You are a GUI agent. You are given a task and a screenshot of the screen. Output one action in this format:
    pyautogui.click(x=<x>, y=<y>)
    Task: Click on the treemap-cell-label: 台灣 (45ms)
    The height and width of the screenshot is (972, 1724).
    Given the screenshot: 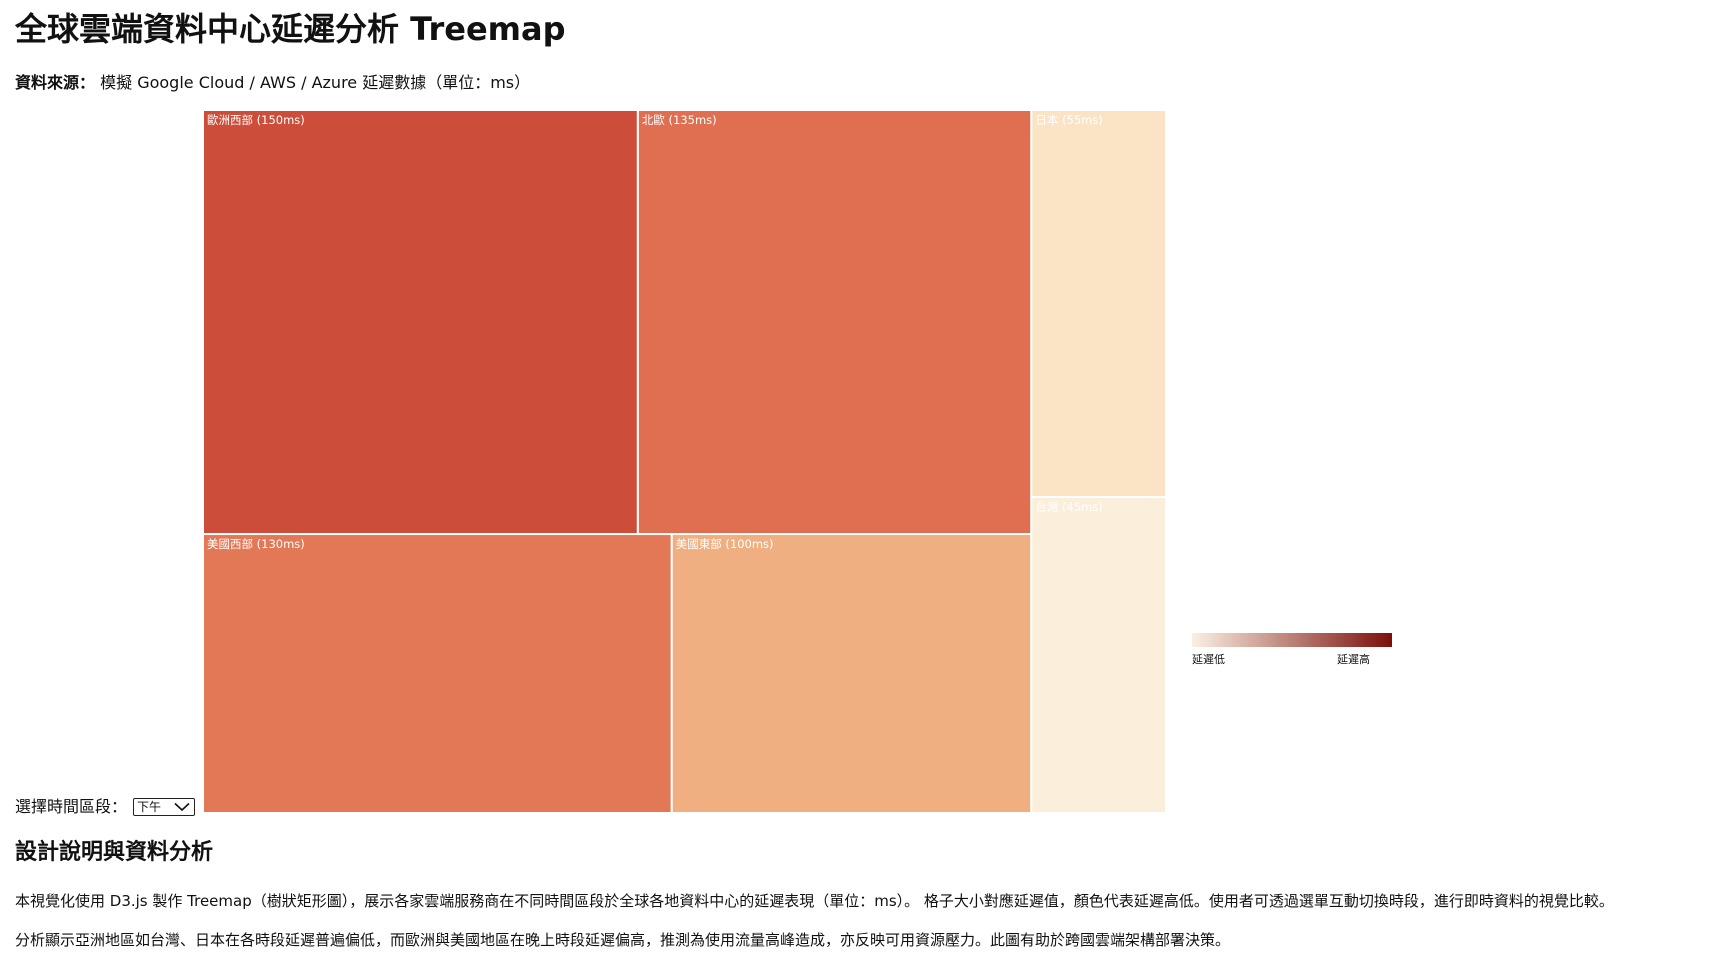 What is the action you would take?
    pyautogui.click(x=1068, y=507)
    